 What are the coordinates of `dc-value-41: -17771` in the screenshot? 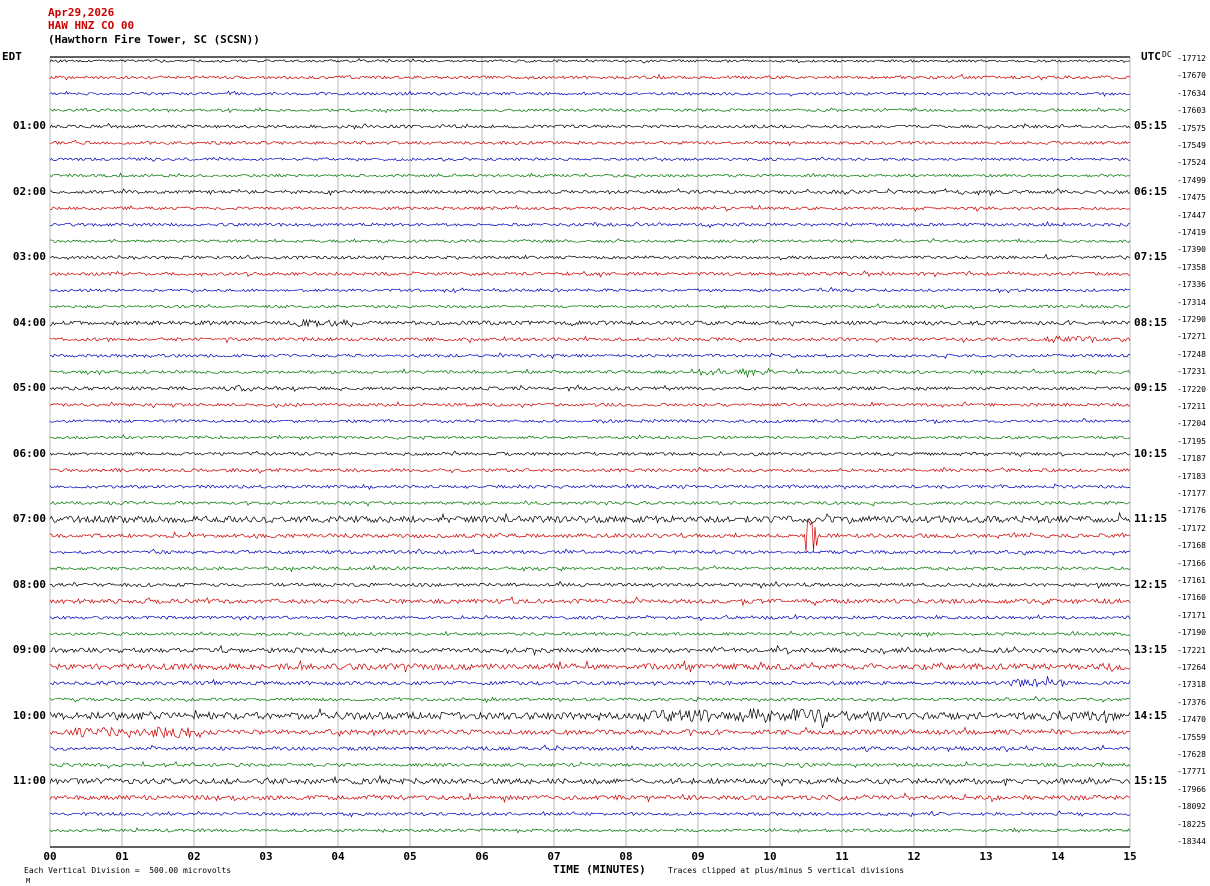 It's located at (1191, 771).